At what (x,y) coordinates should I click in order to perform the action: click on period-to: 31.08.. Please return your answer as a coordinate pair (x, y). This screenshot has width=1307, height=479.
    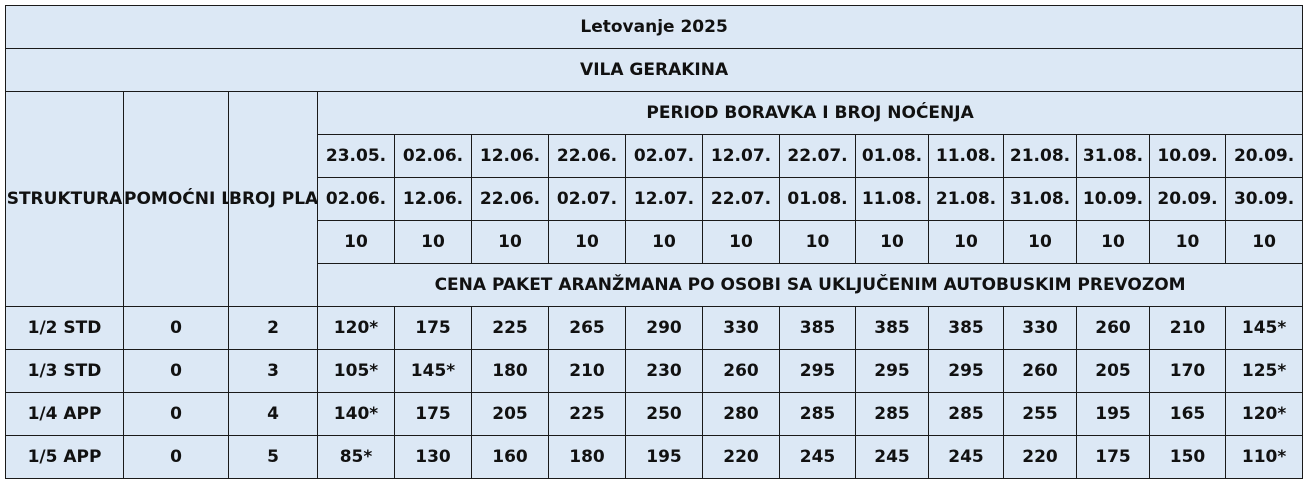
    Looking at the image, I should click on (1040, 199).